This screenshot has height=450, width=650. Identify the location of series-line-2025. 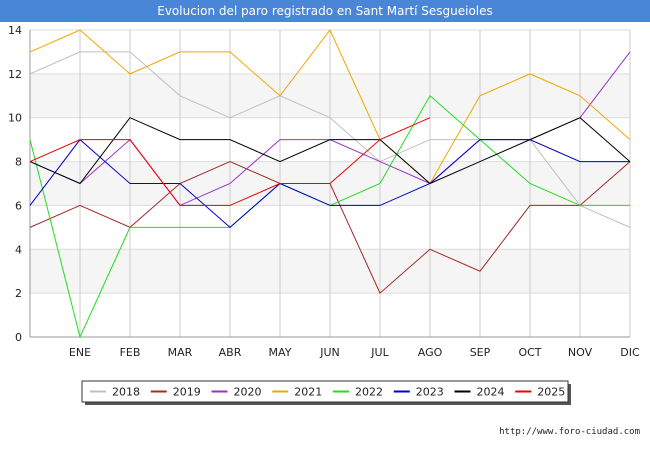
(230, 161).